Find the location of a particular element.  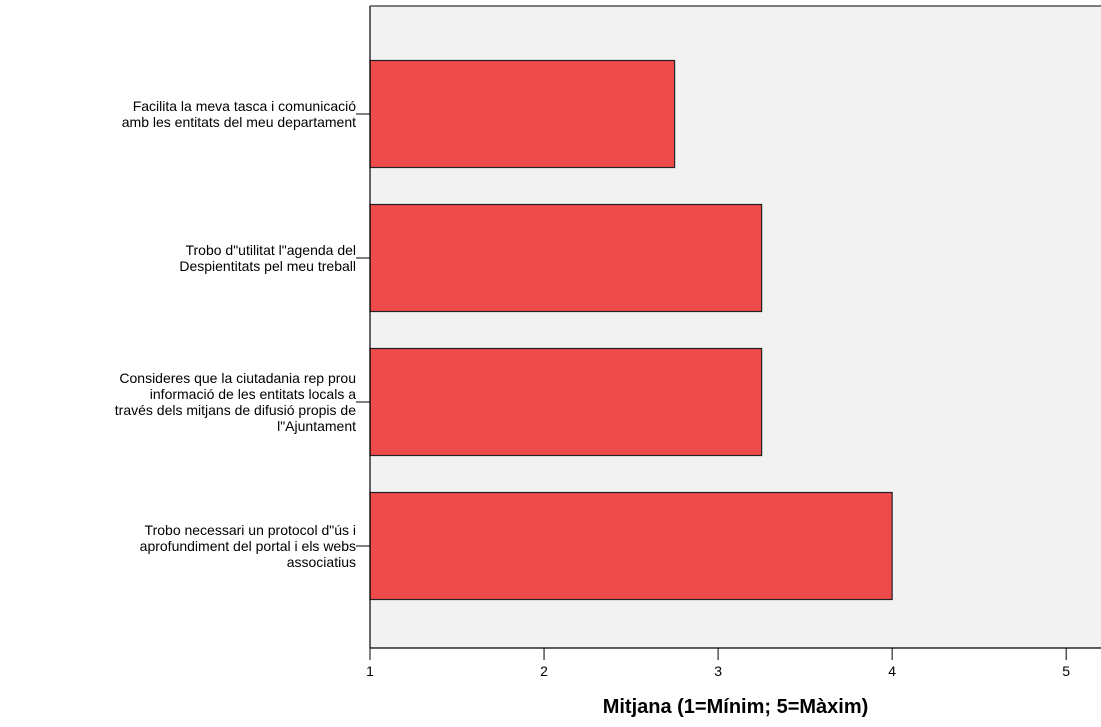

category-label-line: l"Ajuntament is located at coordinates (316, 426).